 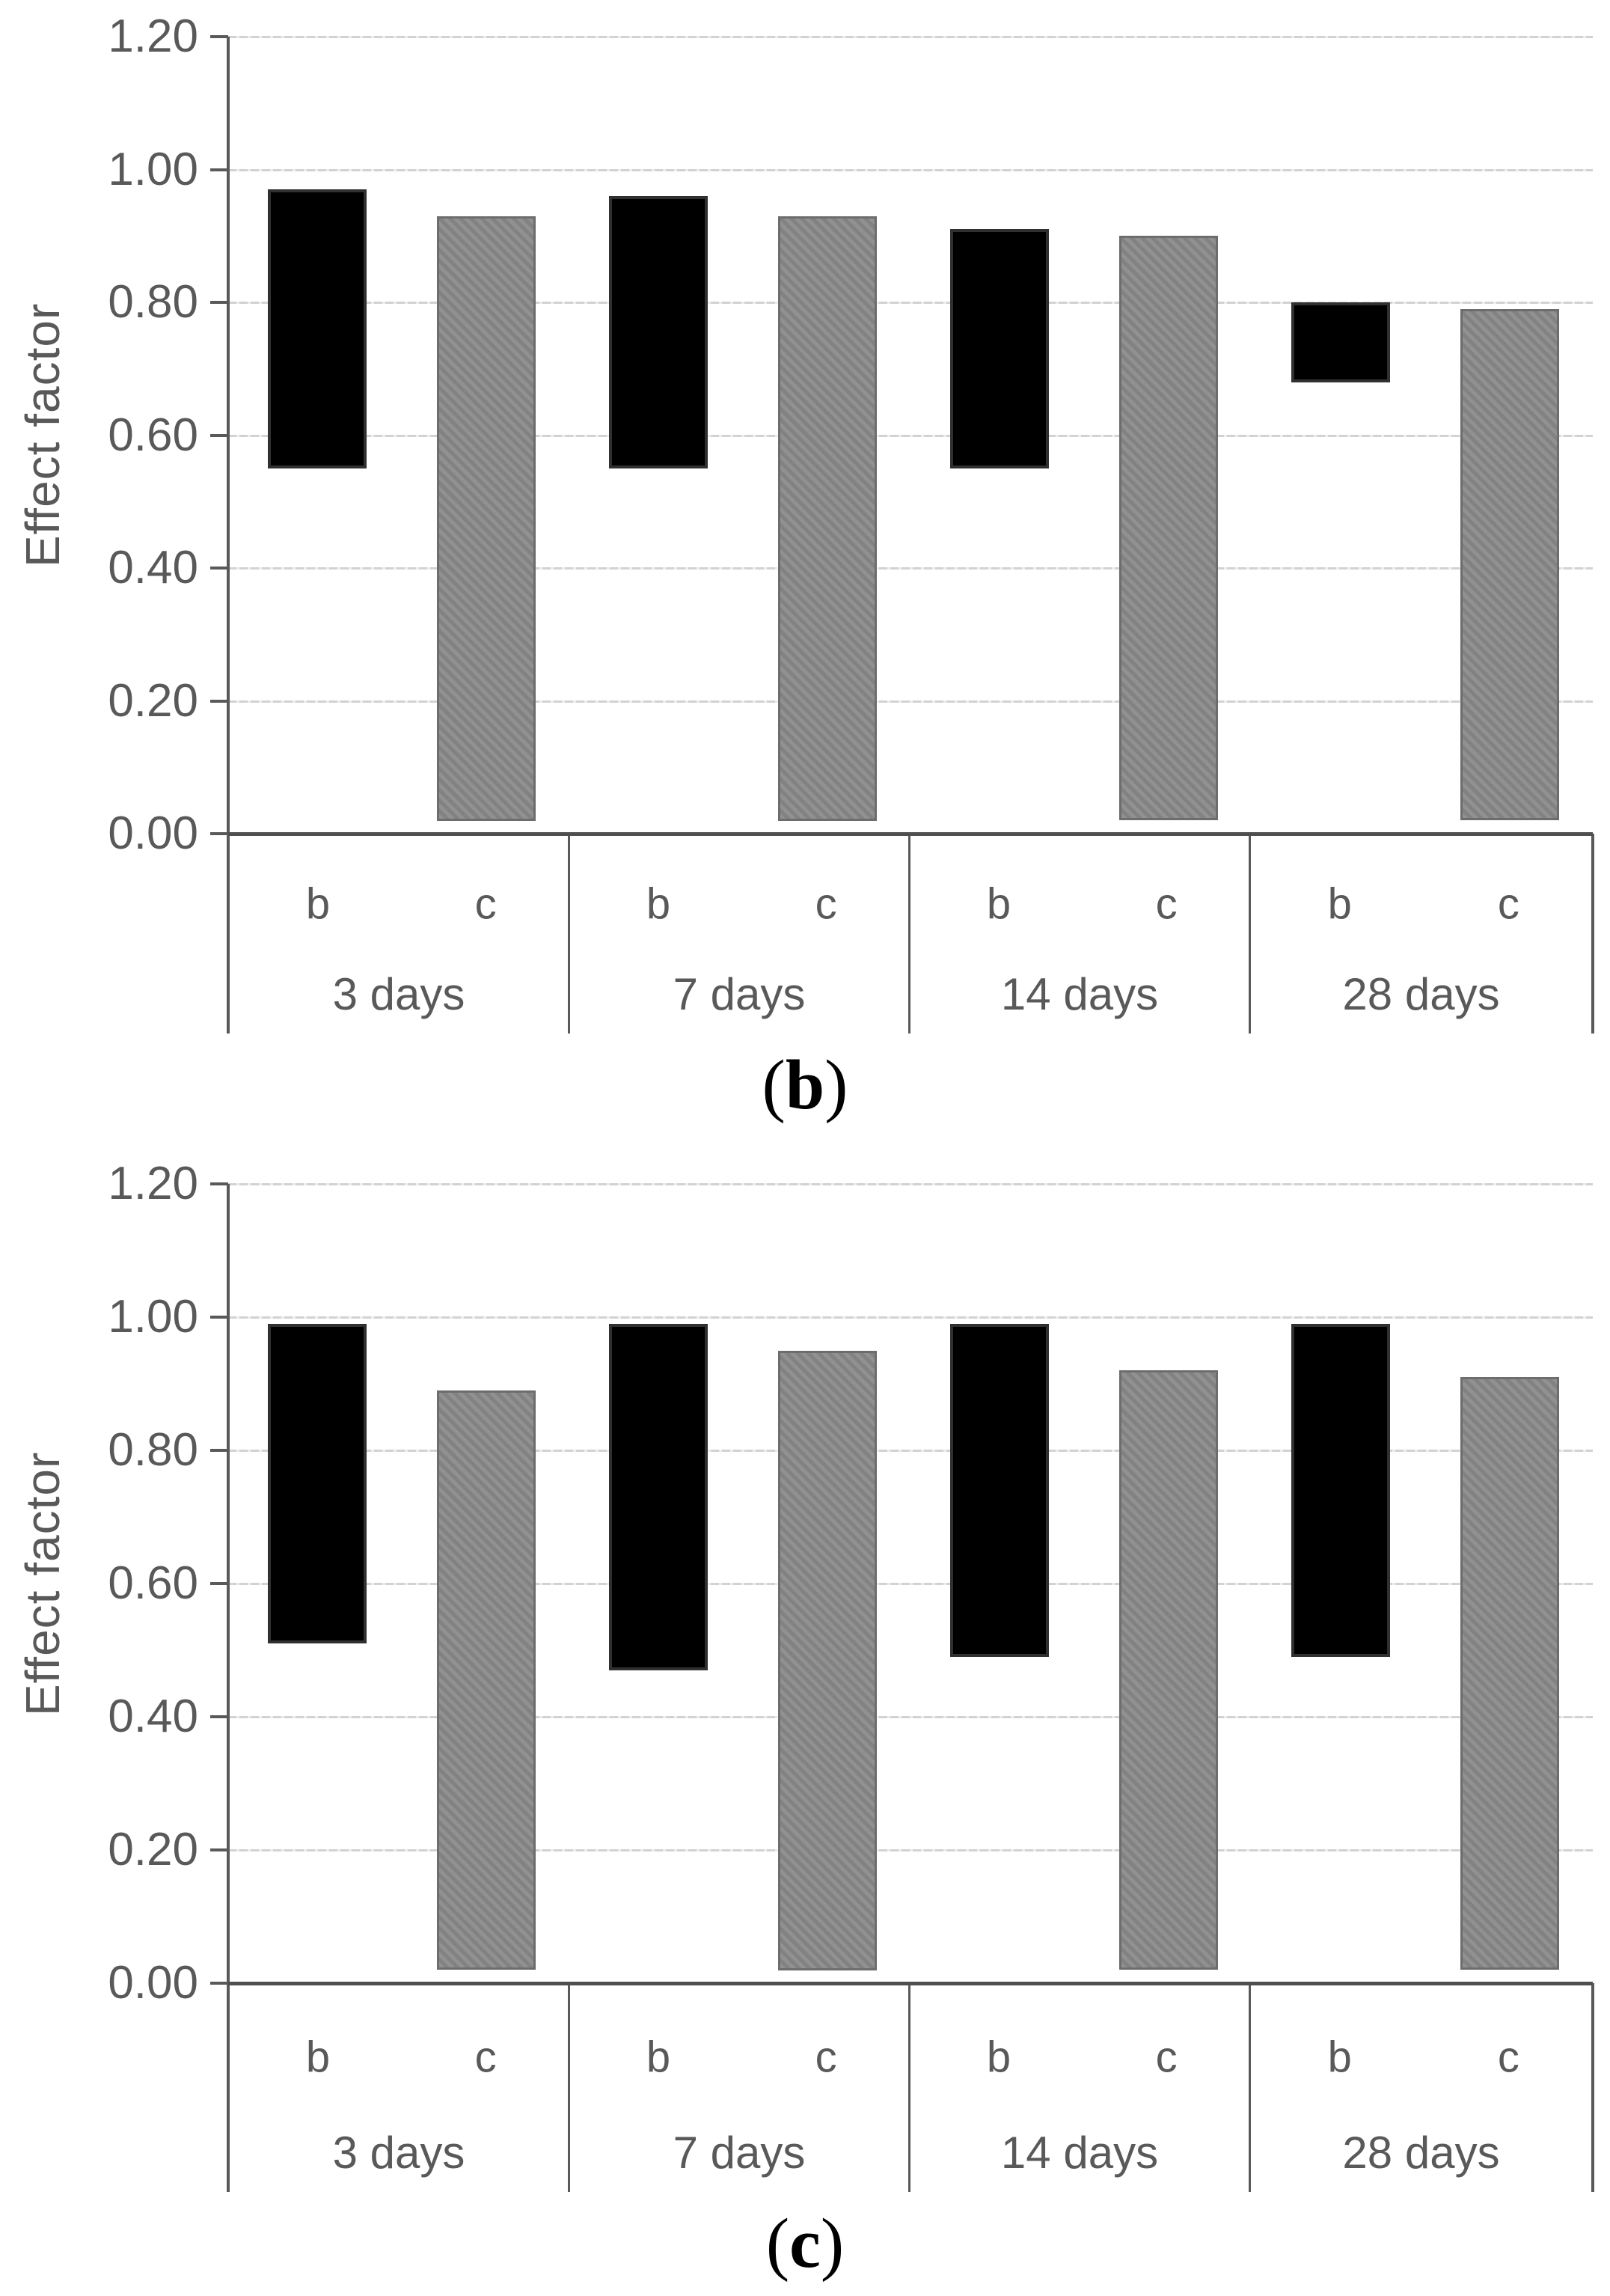 I want to click on caption-letter: c, so click(x=805, y=2244).